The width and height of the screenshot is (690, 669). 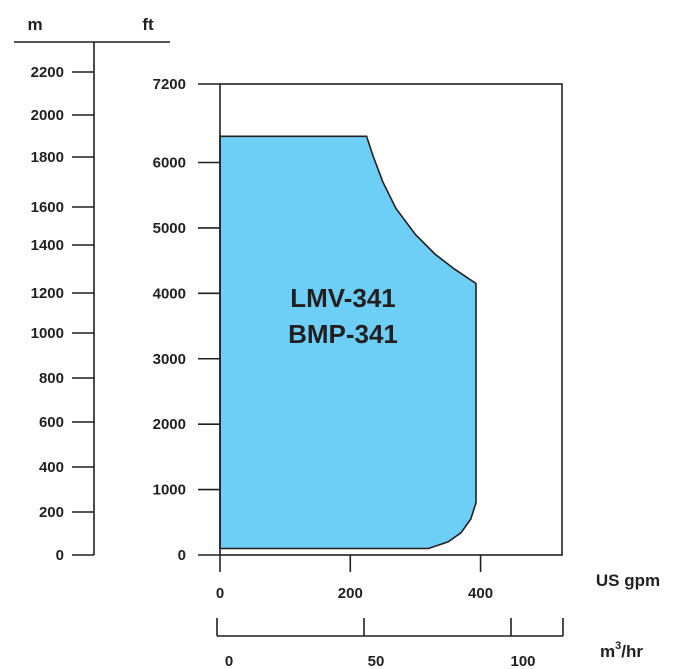 I want to click on head-ft-tick-label: 2000, so click(x=169, y=424).